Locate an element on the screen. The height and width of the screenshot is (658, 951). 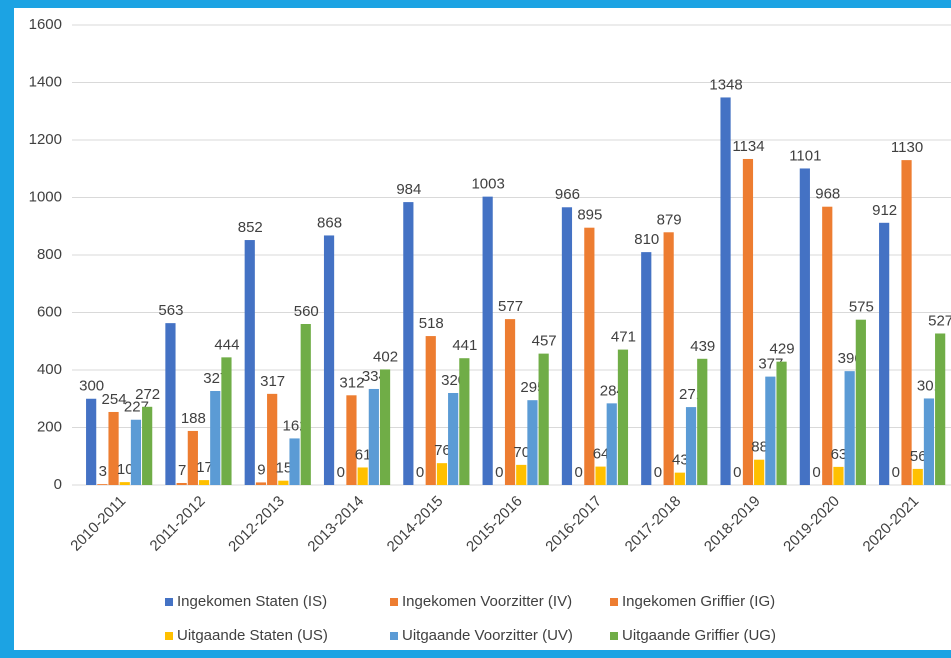
value-label: 61 is located at coordinates (363, 454).